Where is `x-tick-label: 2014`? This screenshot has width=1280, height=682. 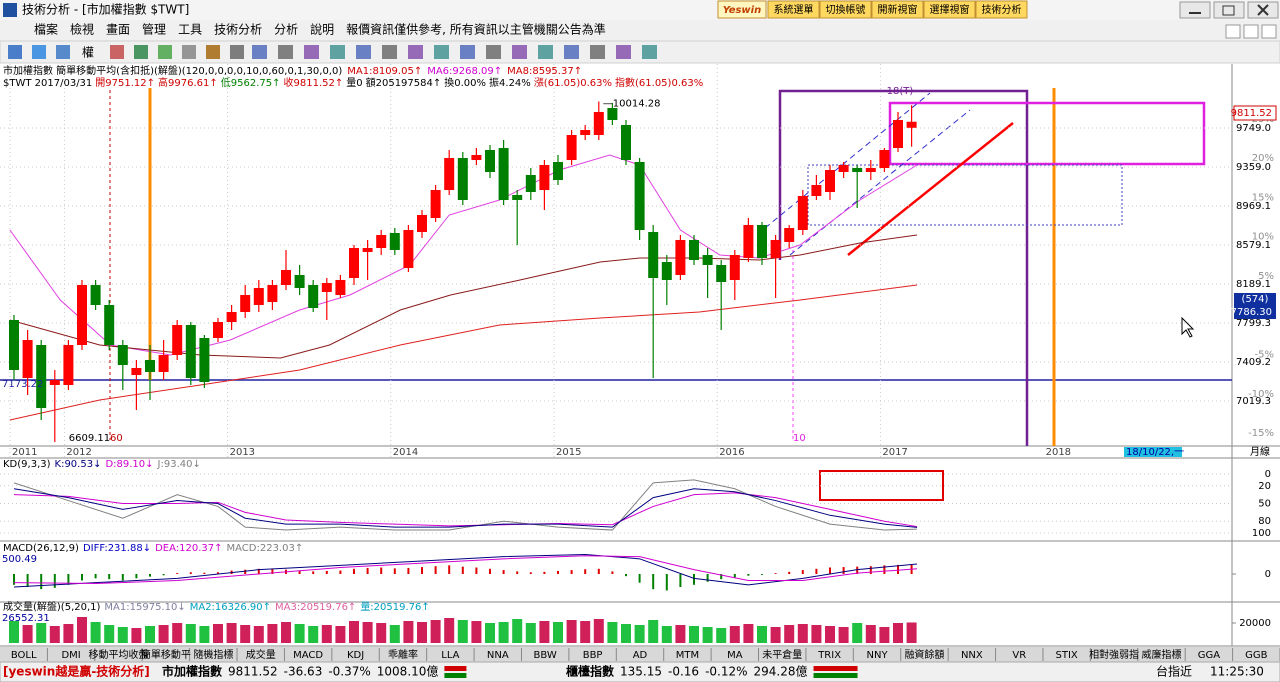
x-tick-label: 2014 is located at coordinates (405, 452).